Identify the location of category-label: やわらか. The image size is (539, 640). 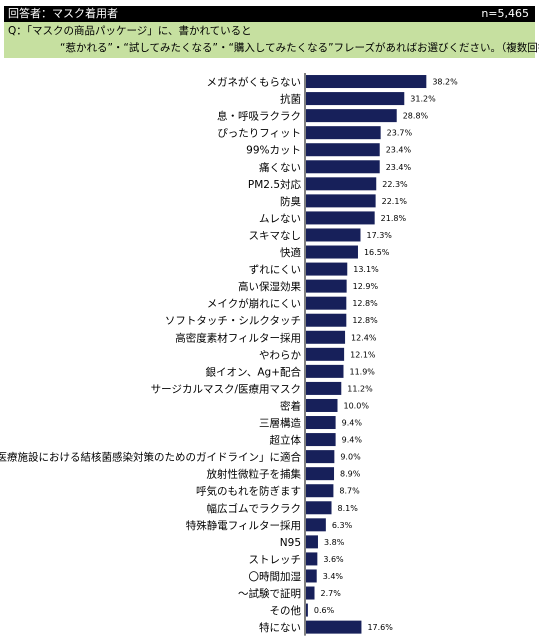
(280, 355).